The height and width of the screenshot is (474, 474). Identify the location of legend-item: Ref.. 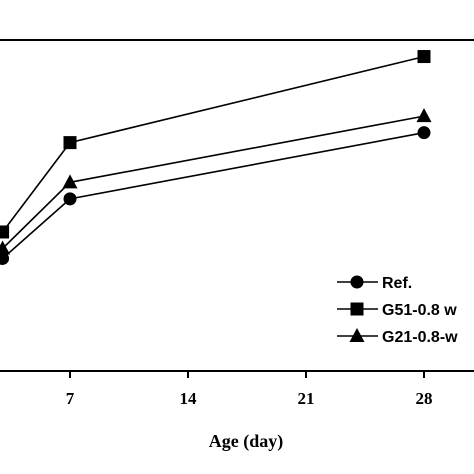
(374, 283).